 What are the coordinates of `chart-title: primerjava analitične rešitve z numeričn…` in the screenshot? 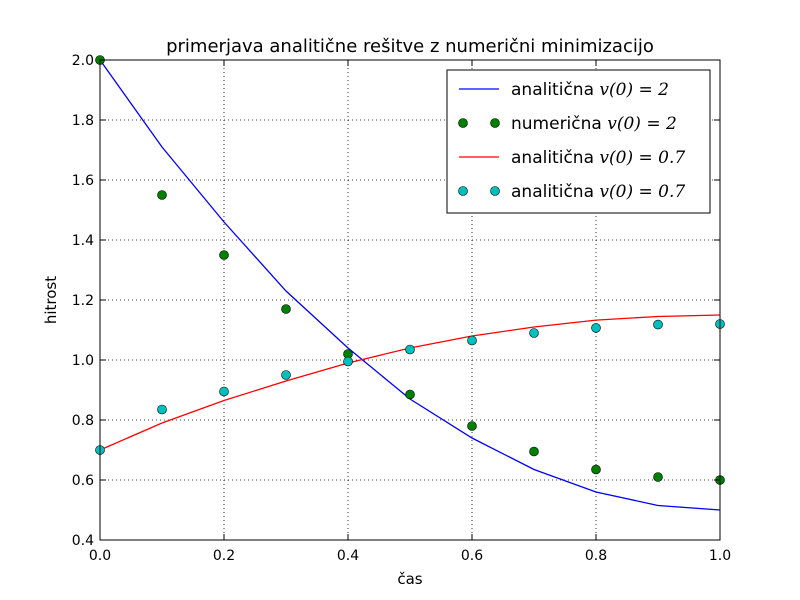 It's located at (410, 46).